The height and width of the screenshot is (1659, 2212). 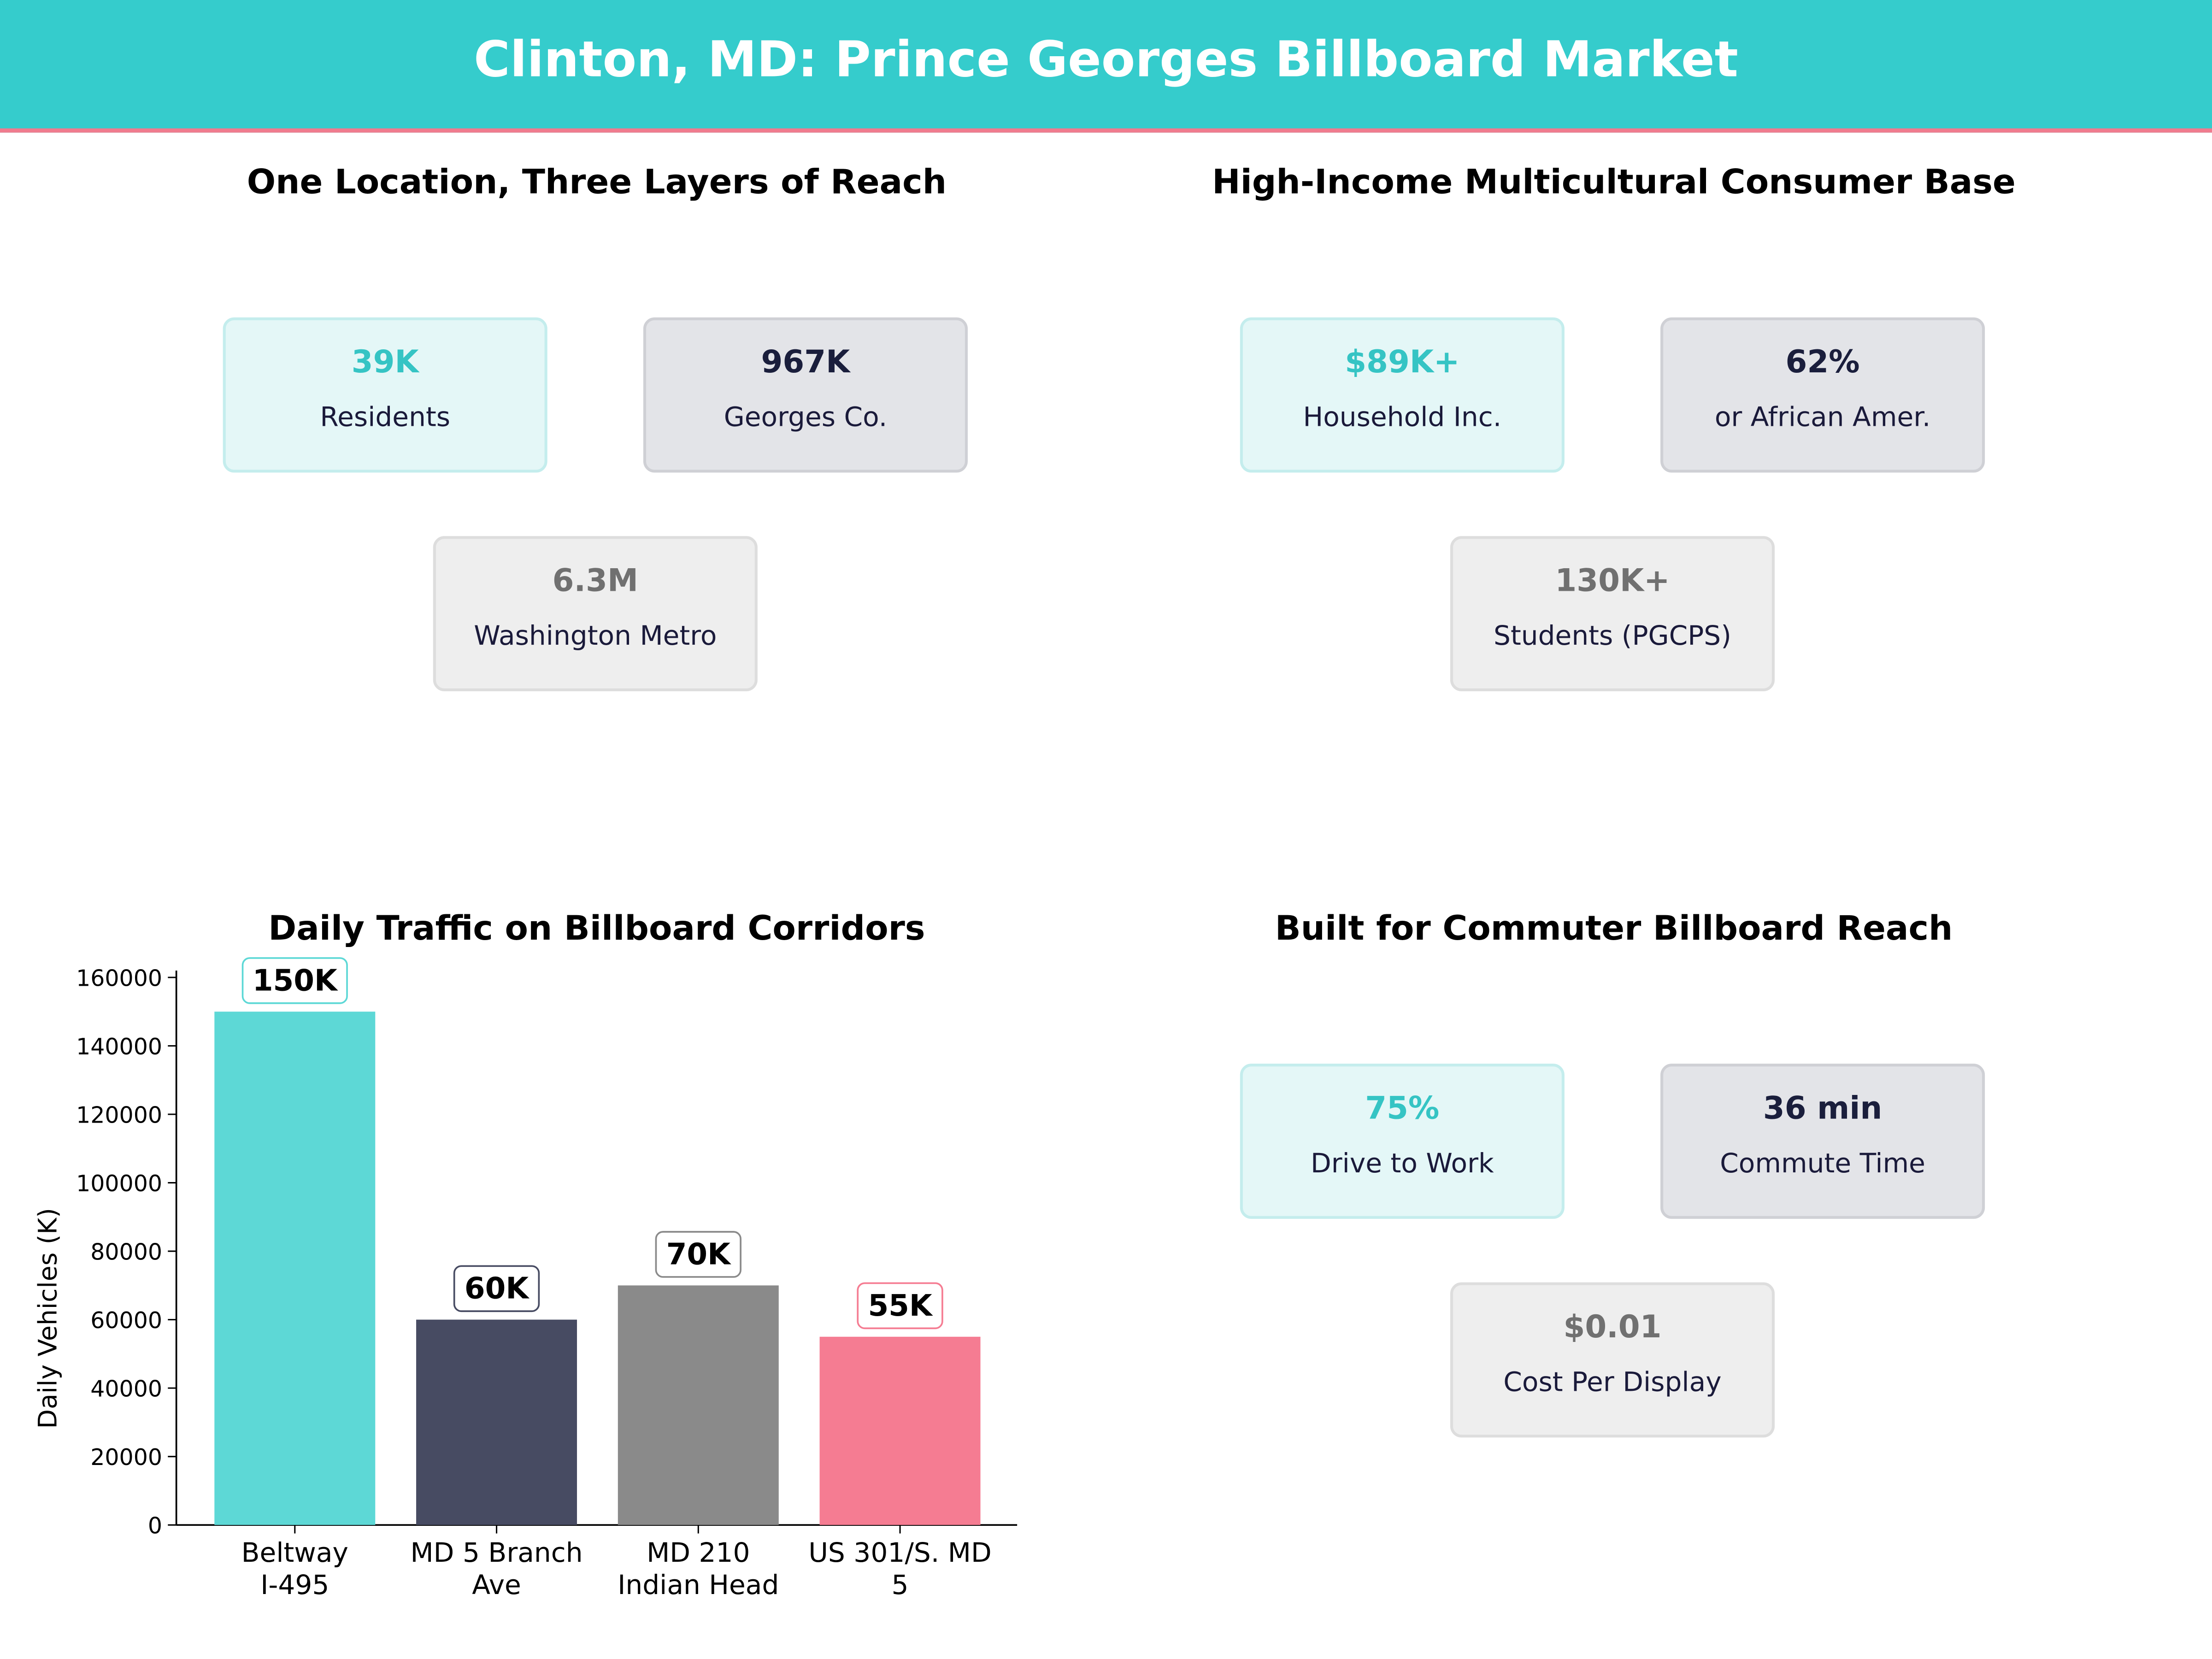 I want to click on x-tick-label: 5, so click(x=900, y=1584).